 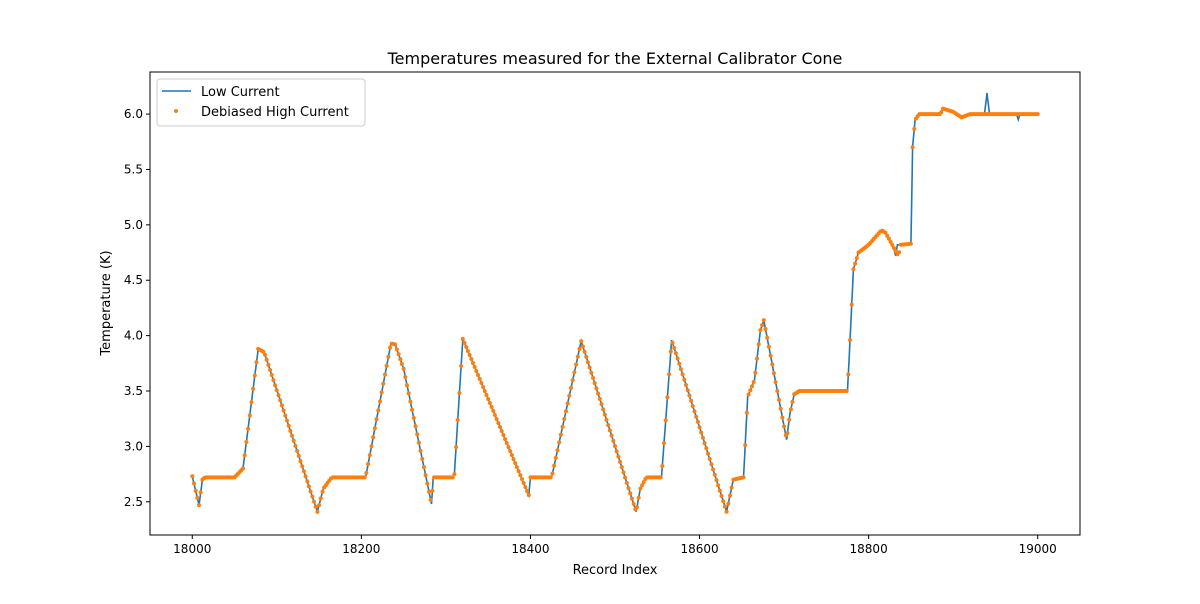 I want to click on x-tick-label: 18800, so click(x=869, y=549).